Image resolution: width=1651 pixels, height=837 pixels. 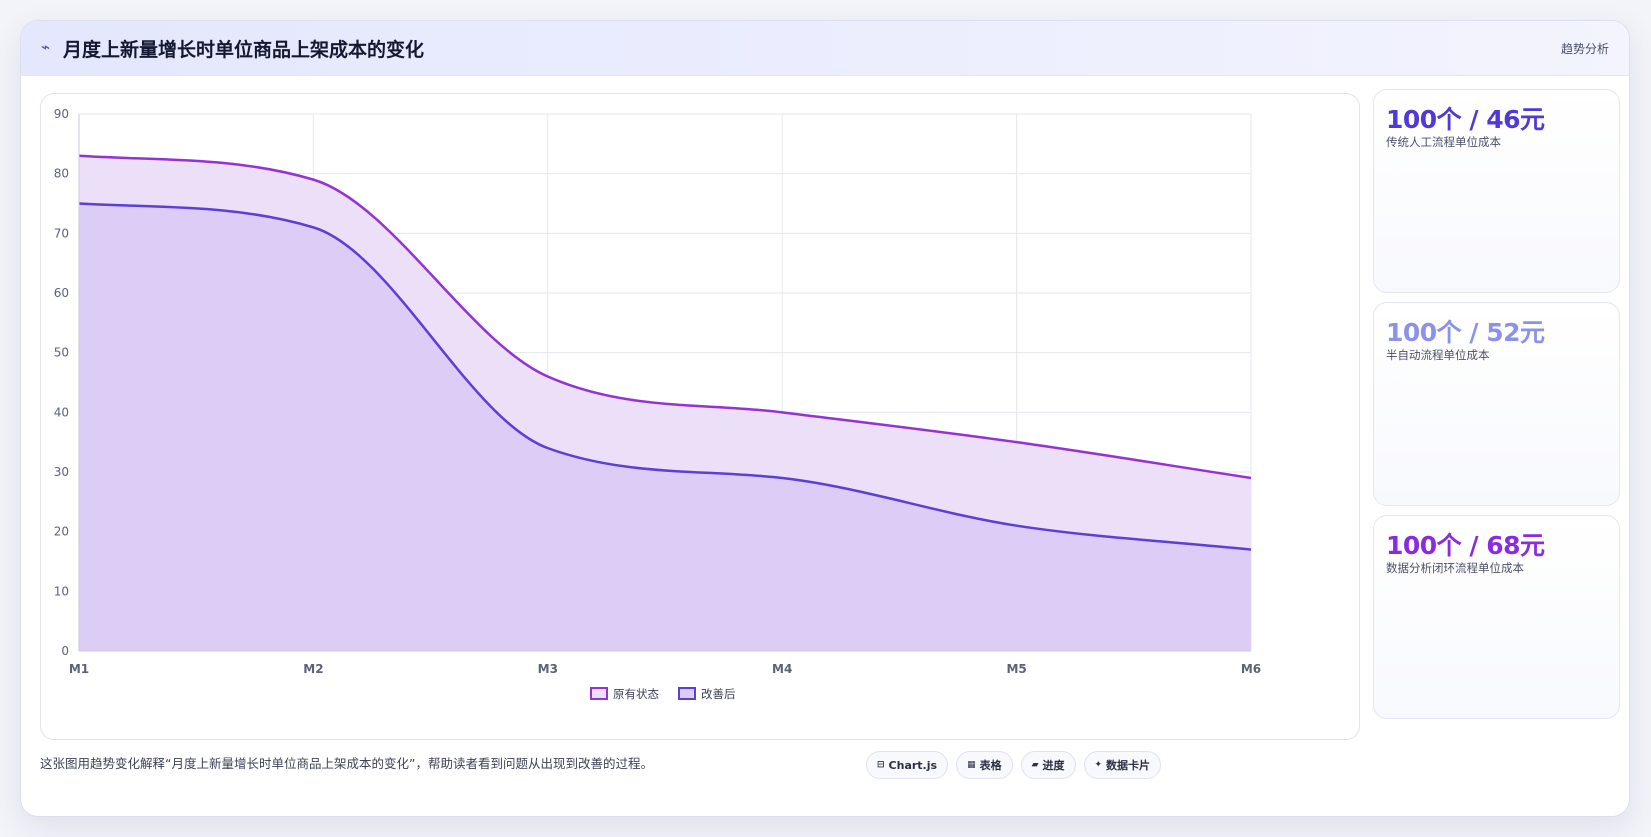 I want to click on page-title: 月度上新量增长时单位商品上架成本的变化, so click(x=244, y=50).